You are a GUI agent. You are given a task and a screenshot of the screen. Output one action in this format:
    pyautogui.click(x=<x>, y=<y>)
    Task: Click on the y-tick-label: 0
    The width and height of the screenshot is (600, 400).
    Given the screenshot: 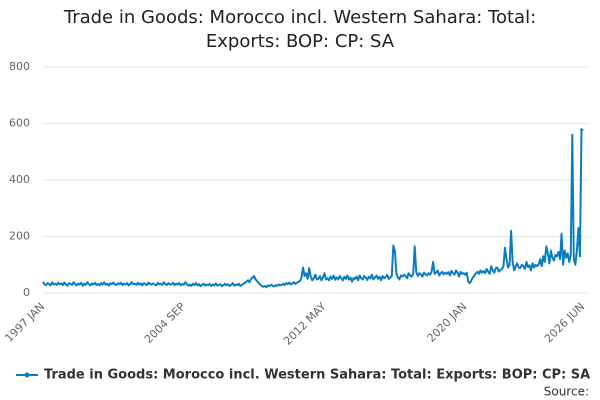 What is the action you would take?
    pyautogui.click(x=26, y=292)
    